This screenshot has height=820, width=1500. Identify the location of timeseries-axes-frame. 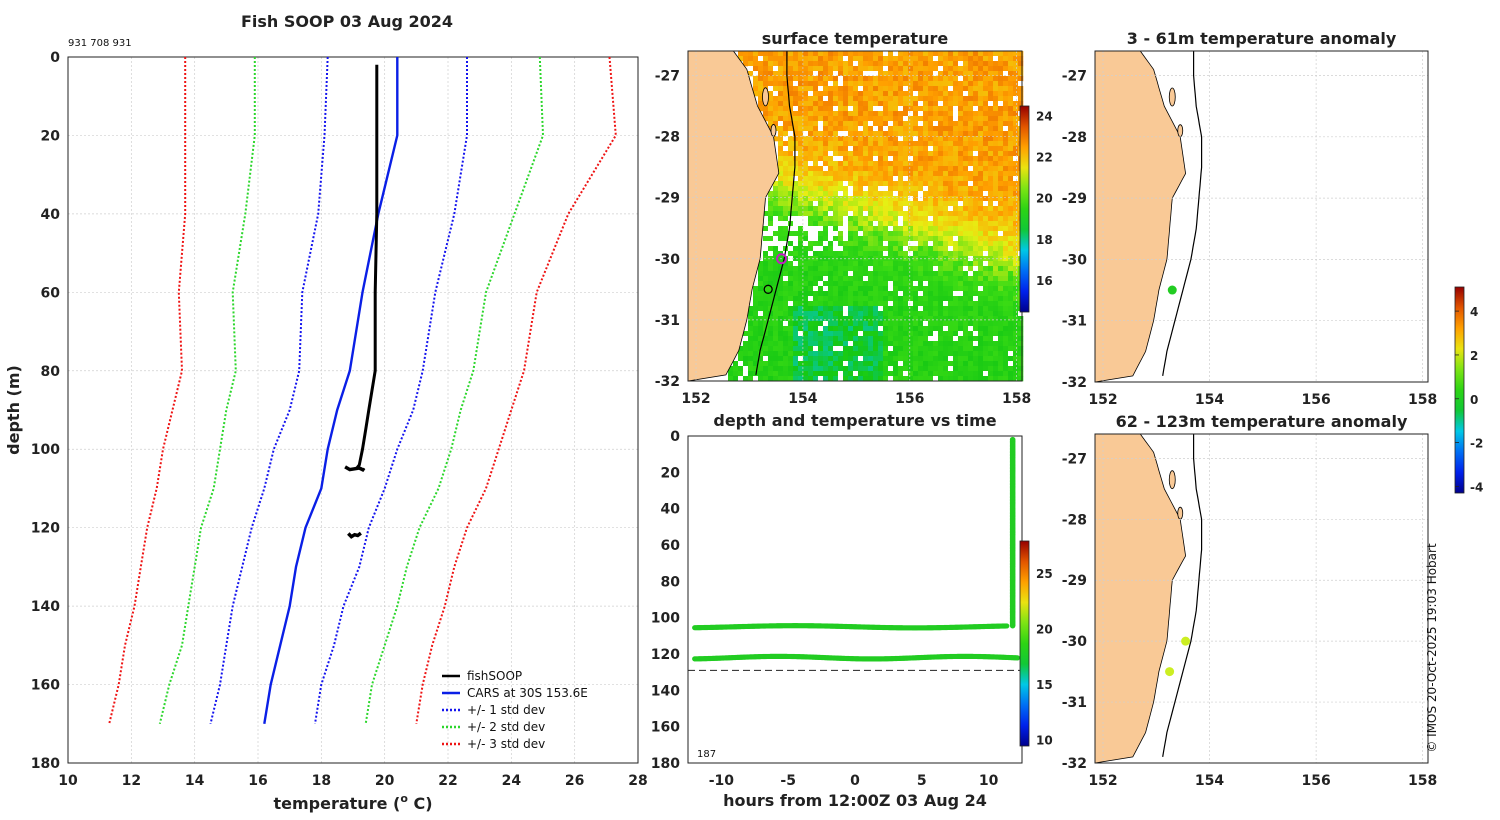
(855, 599).